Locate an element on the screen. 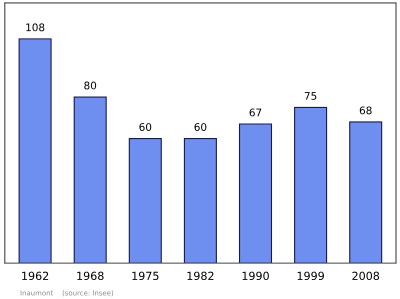 This screenshot has width=400, height=299. data-label: 80 is located at coordinates (90, 86).